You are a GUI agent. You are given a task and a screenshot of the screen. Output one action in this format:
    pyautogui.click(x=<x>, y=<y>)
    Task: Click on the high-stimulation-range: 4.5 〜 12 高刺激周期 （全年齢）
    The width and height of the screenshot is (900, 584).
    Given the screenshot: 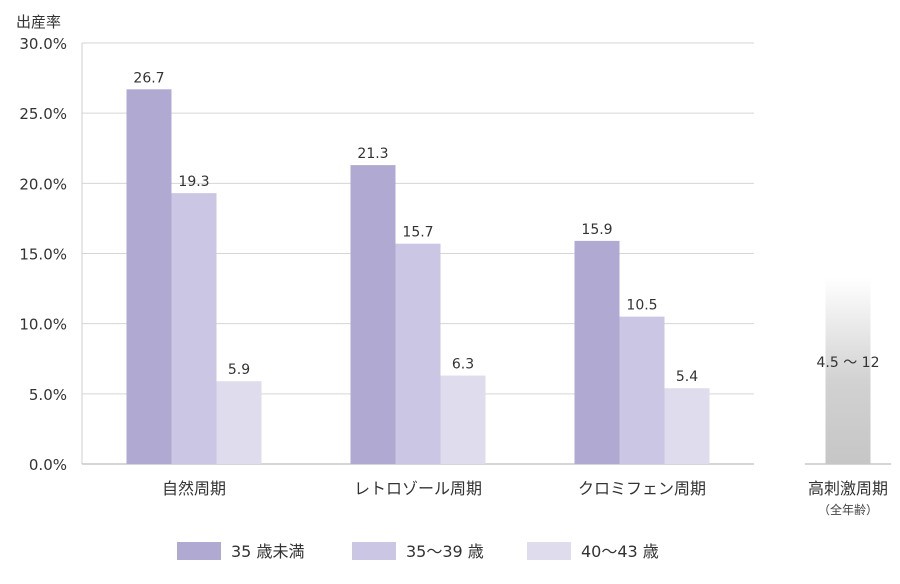 What is the action you would take?
    pyautogui.click(x=848, y=397)
    